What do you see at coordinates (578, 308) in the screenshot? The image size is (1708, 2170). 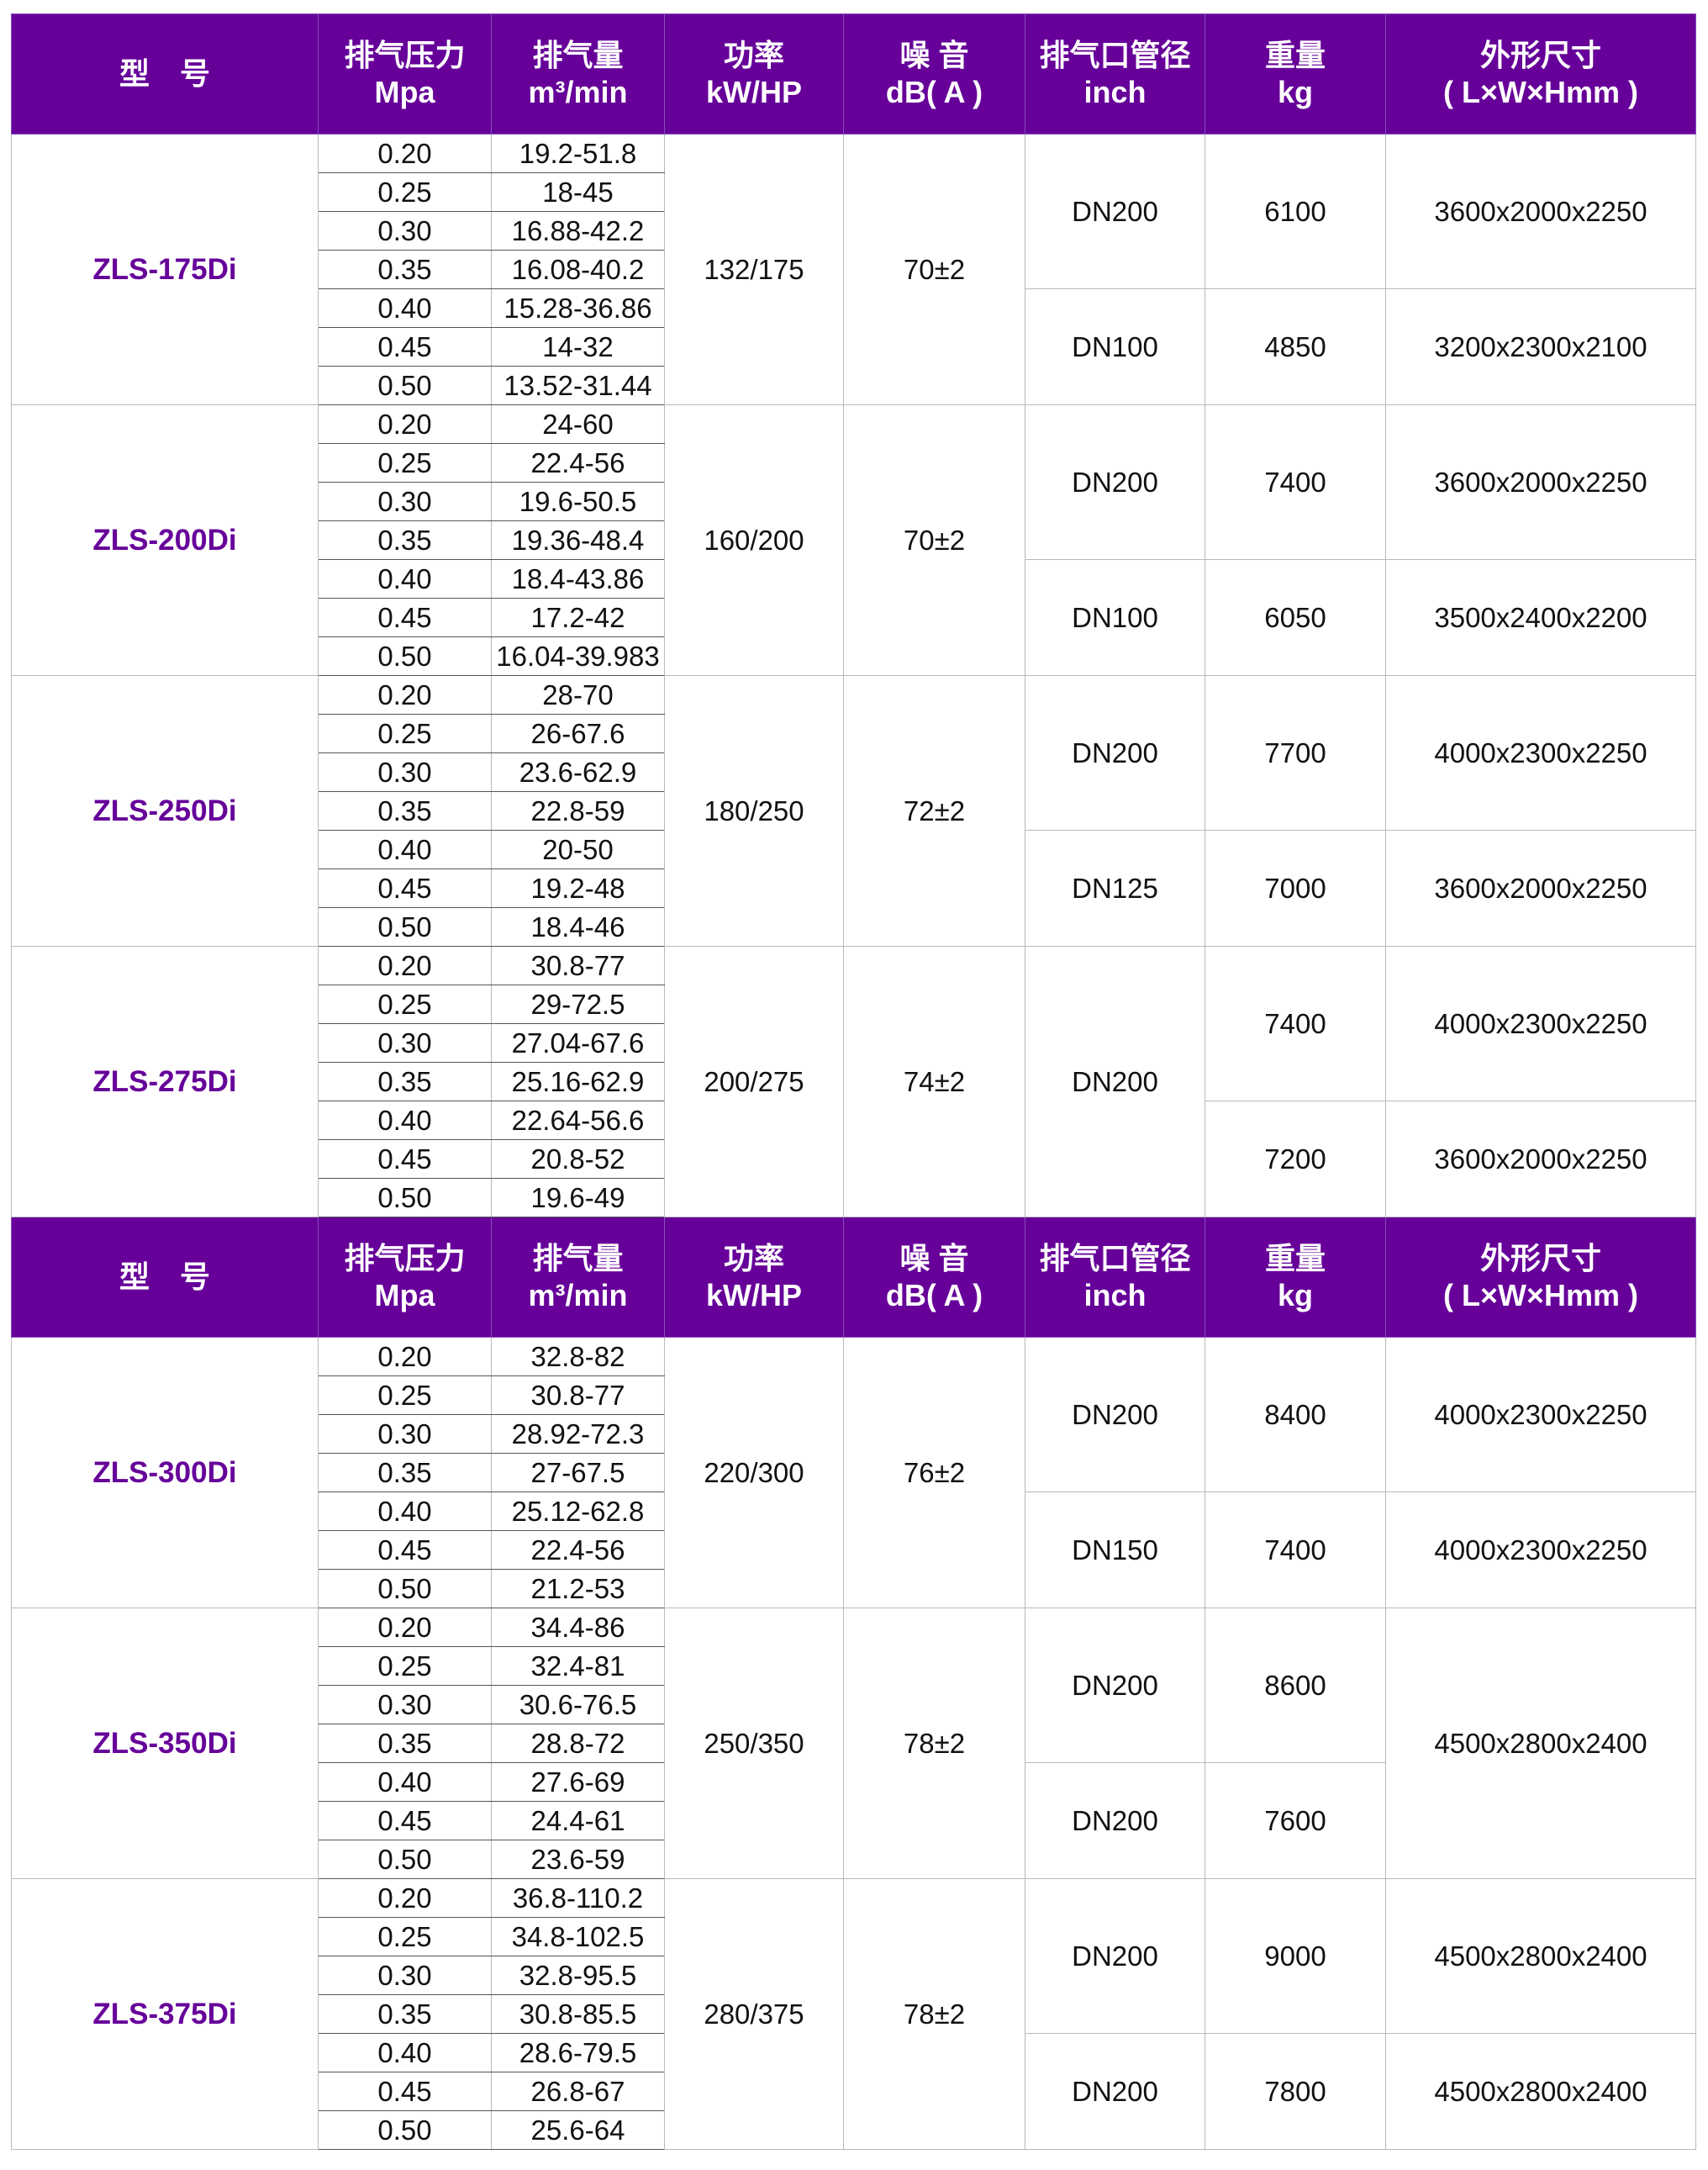 I see `flow-cell: 15.28-36.86` at bounding box center [578, 308].